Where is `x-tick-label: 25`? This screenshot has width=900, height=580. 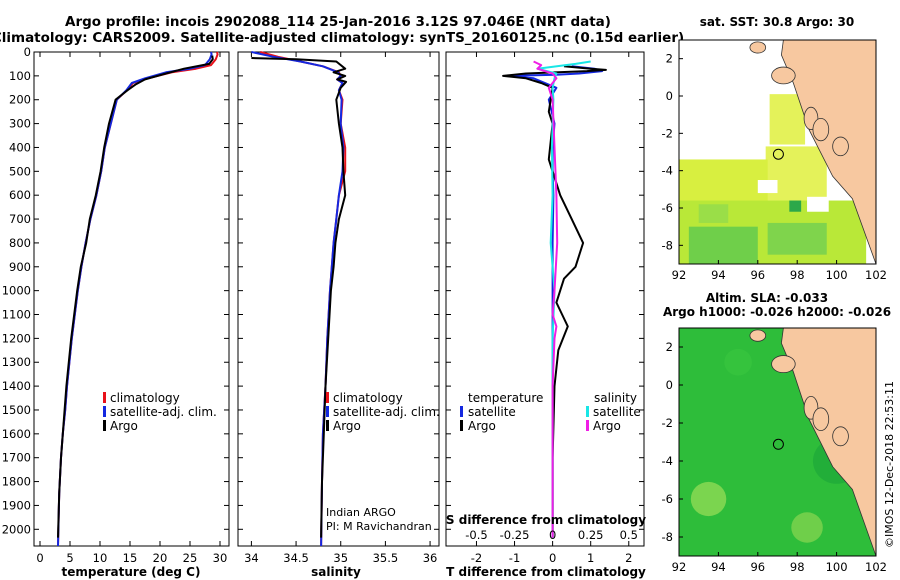
x-tick-label: 25 is located at coordinates (190, 558).